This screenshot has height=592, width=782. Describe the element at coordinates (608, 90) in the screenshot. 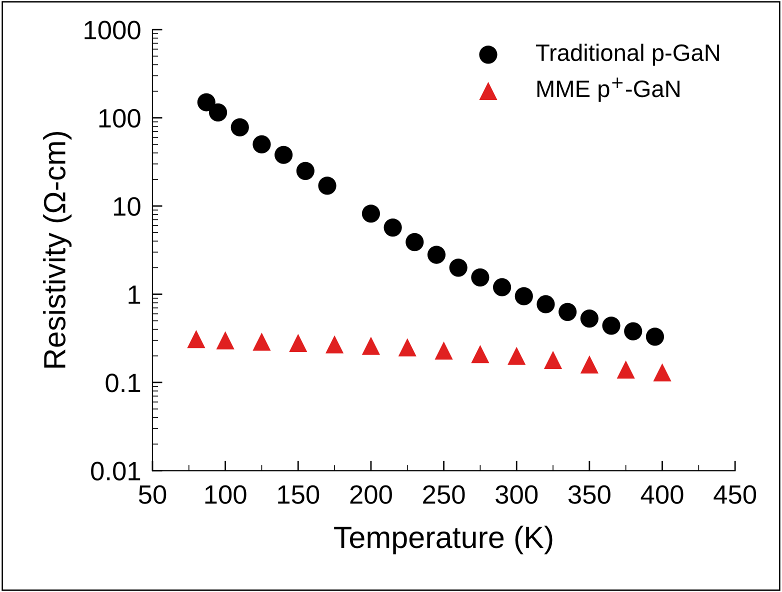

I see `legend-label: MME p$^{+}$-GaN` at that location.